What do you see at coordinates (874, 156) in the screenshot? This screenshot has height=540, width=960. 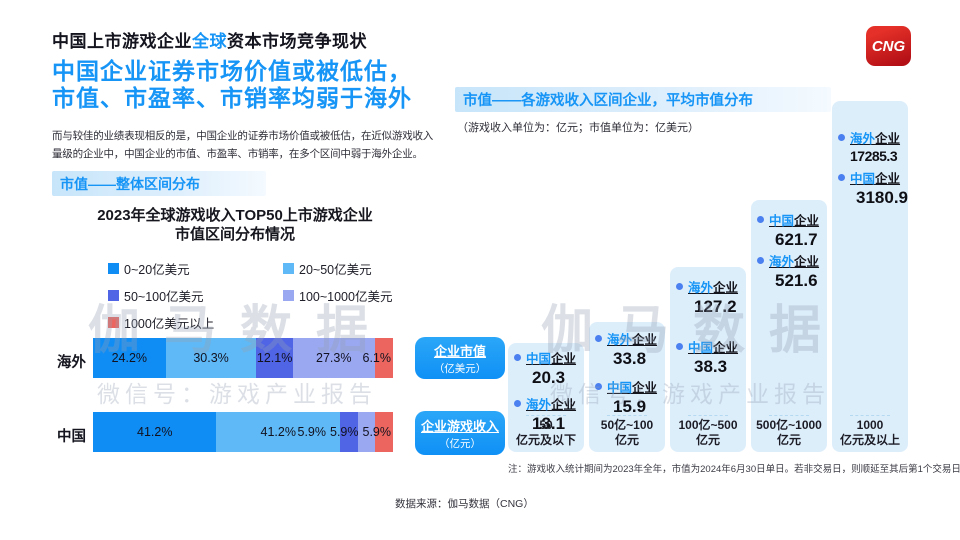 I see `avg-marketcap-value: 17285.3` at bounding box center [874, 156].